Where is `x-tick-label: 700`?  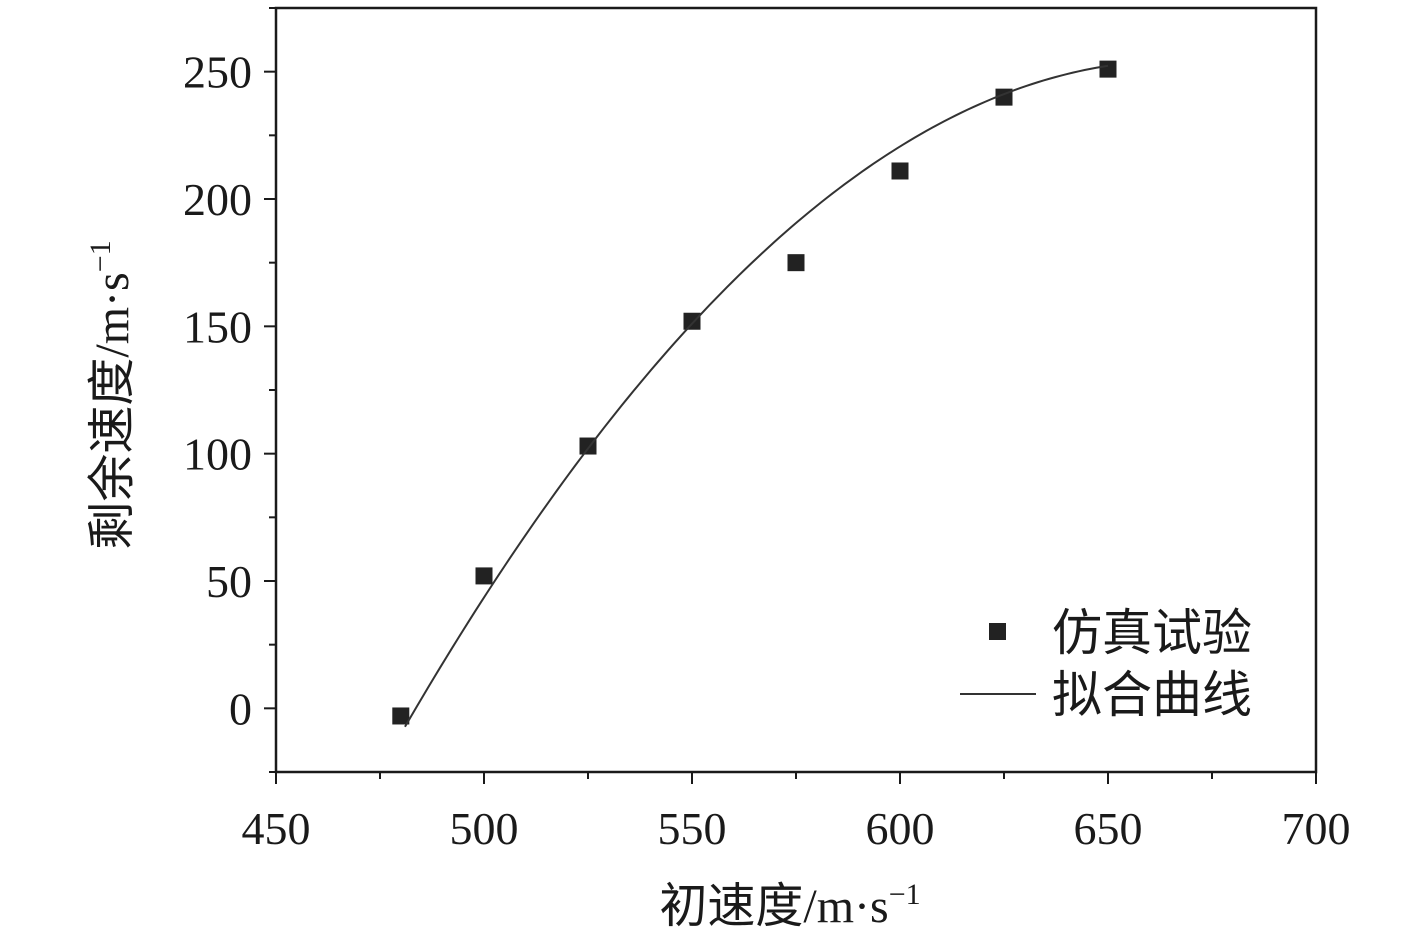
x-tick-label: 700 is located at coordinates (1316, 828).